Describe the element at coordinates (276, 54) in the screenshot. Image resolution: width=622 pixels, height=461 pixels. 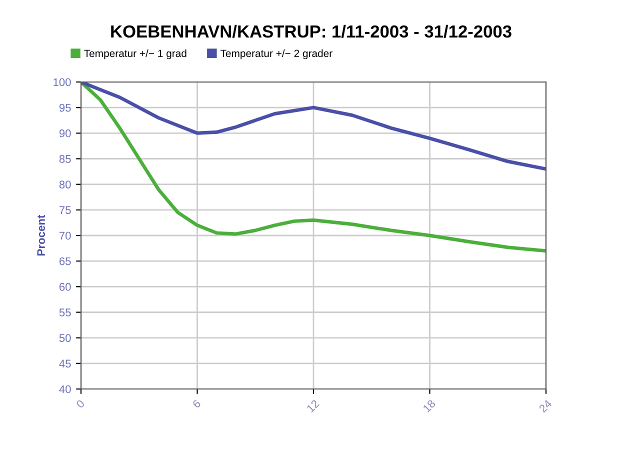
I see `legend-label: Temperatur +/− 2 grader` at that location.